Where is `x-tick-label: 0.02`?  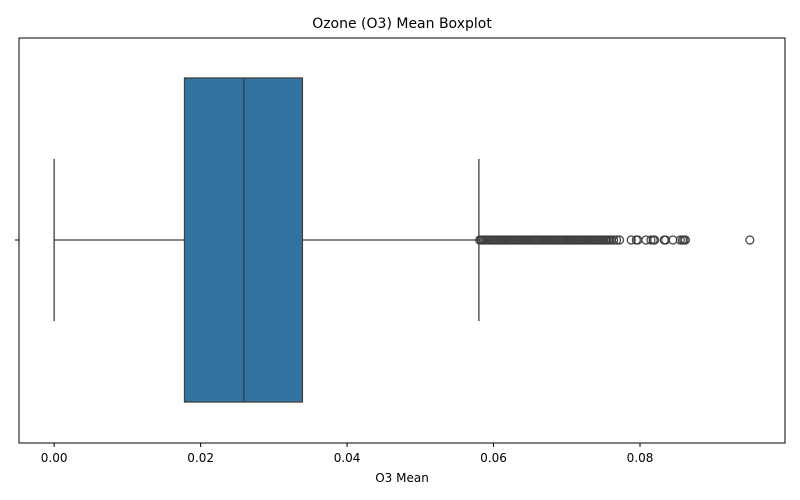
x-tick-label: 0.02 is located at coordinates (200, 458).